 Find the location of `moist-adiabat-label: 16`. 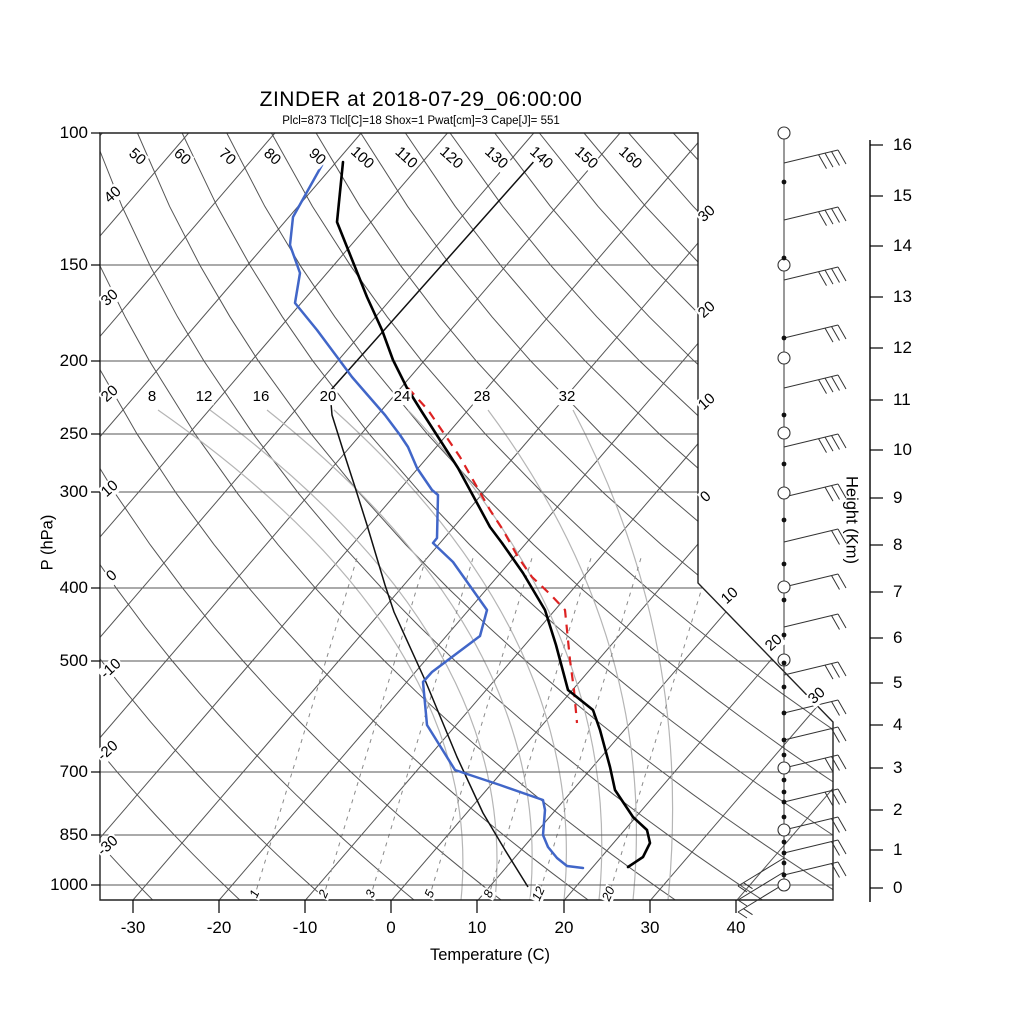

moist-adiabat-label: 16 is located at coordinates (261, 397).